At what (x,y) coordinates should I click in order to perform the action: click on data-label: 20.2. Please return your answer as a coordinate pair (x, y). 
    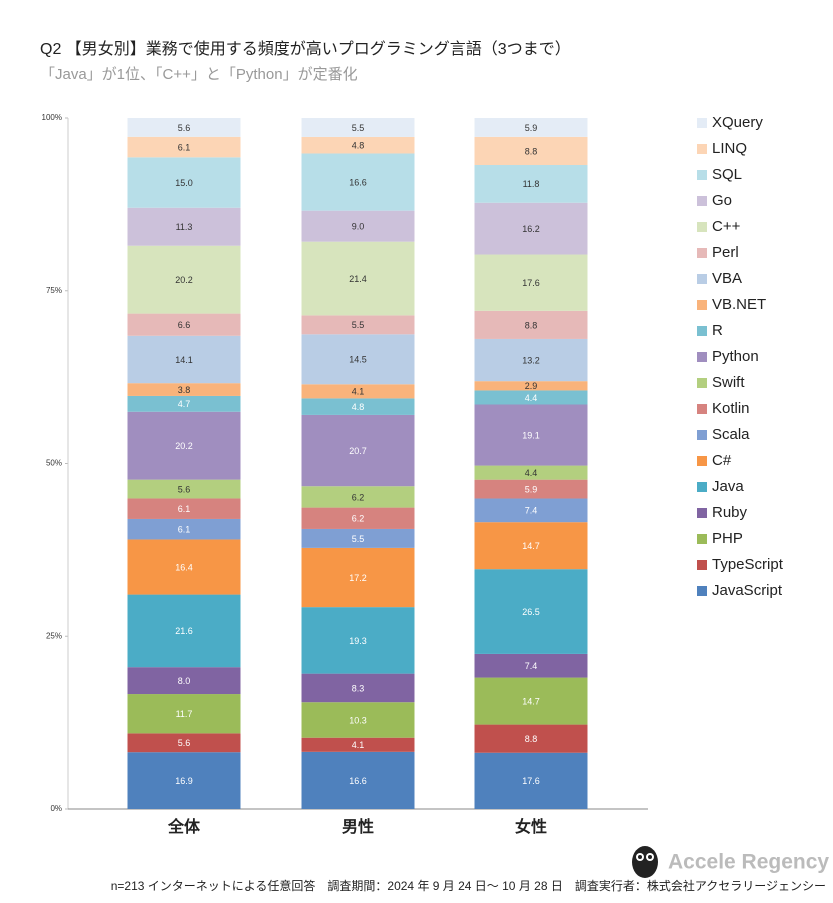
    Looking at the image, I should click on (184, 280).